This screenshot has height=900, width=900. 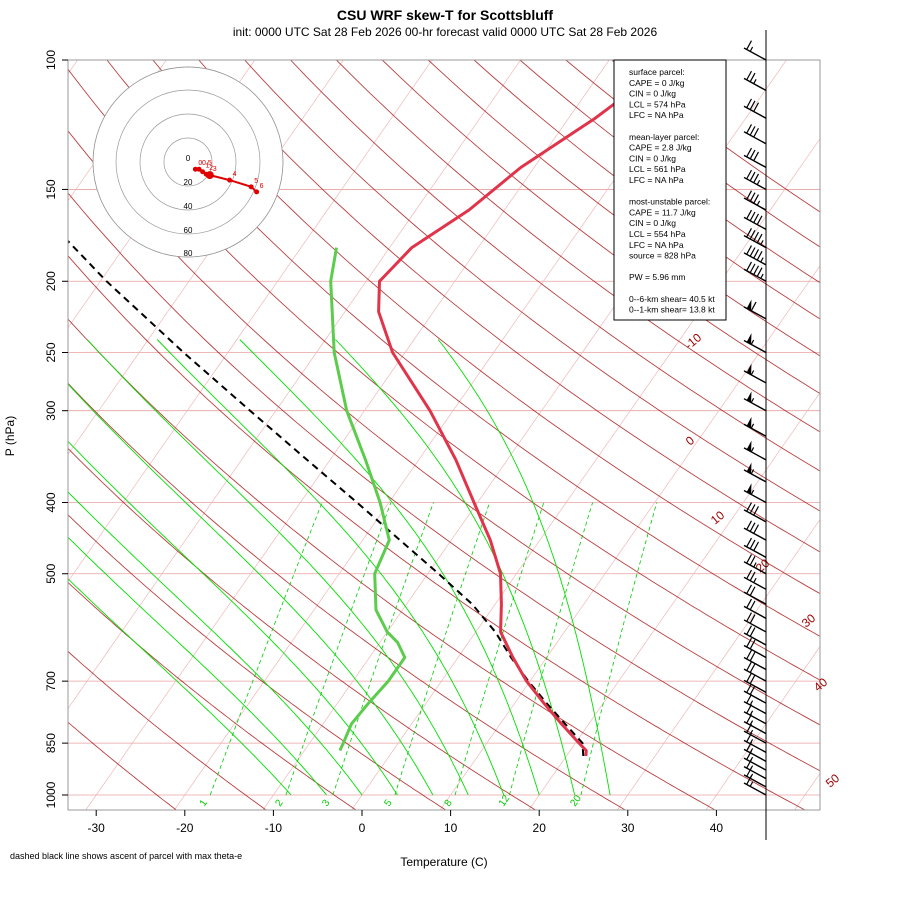 I want to click on hodograph-point, so click(x=209, y=175).